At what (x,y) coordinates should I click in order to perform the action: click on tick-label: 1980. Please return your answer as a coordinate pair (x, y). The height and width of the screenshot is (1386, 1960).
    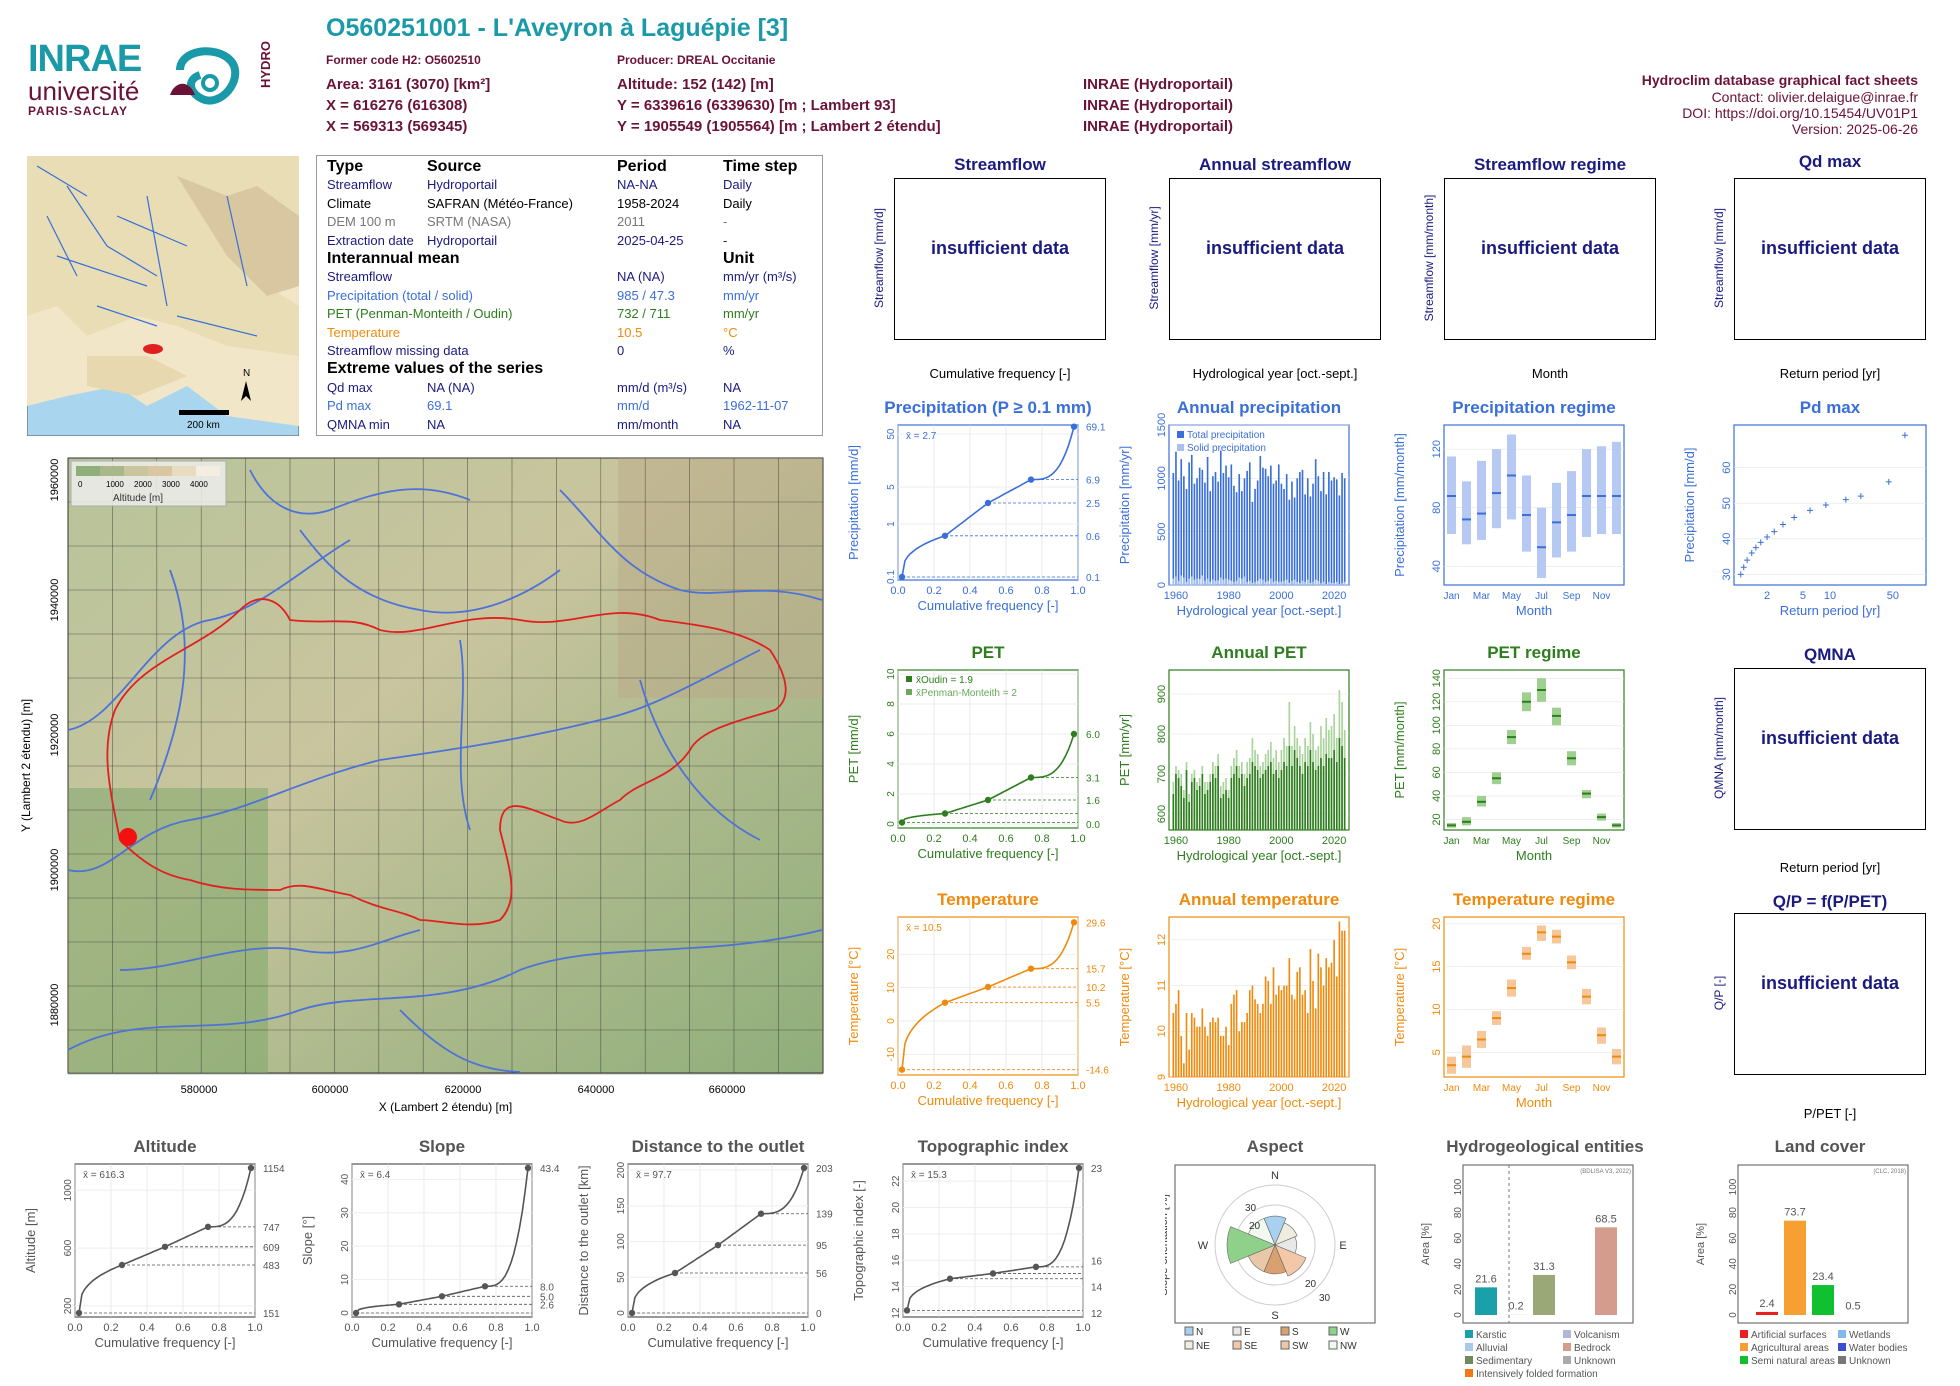
    Looking at the image, I should click on (1228, 841).